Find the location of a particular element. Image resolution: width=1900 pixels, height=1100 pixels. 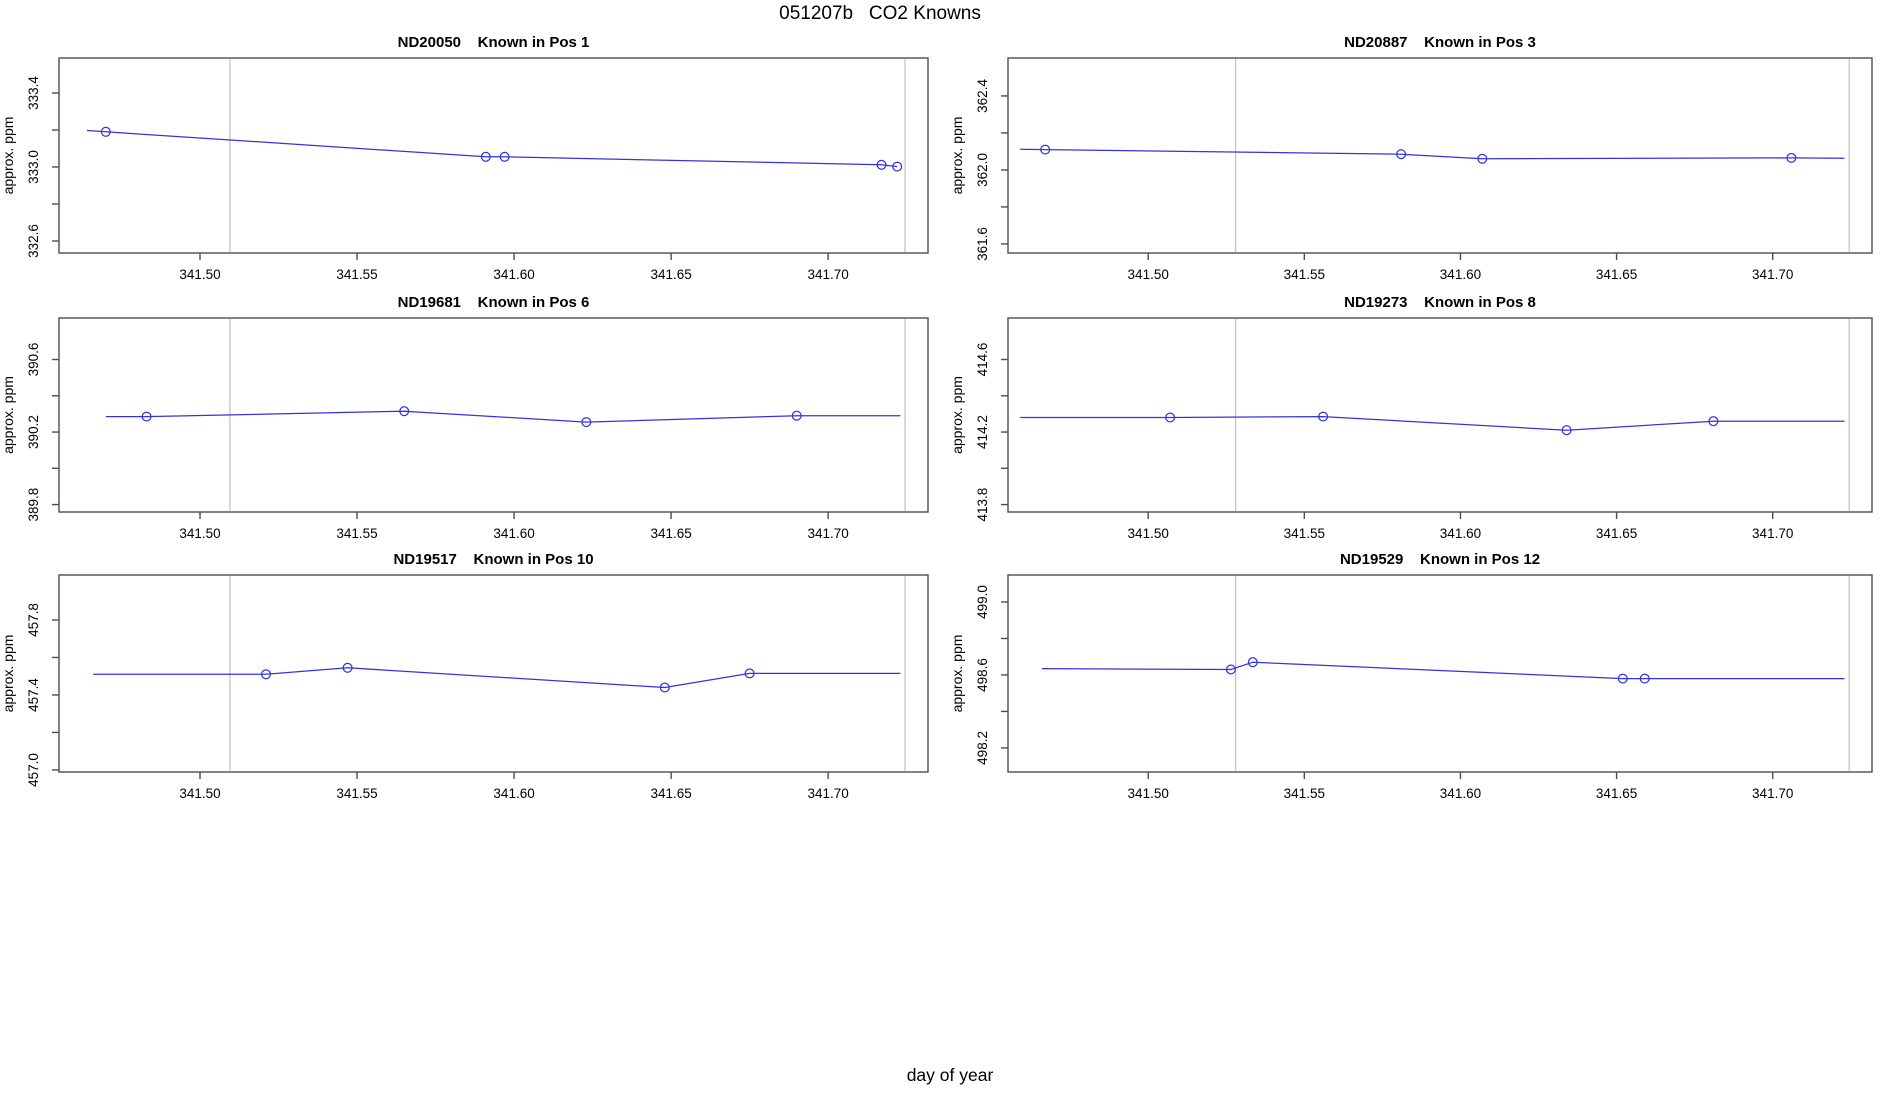

panel-title: ND20050 Known in Pos 1 is located at coordinates (494, 42).